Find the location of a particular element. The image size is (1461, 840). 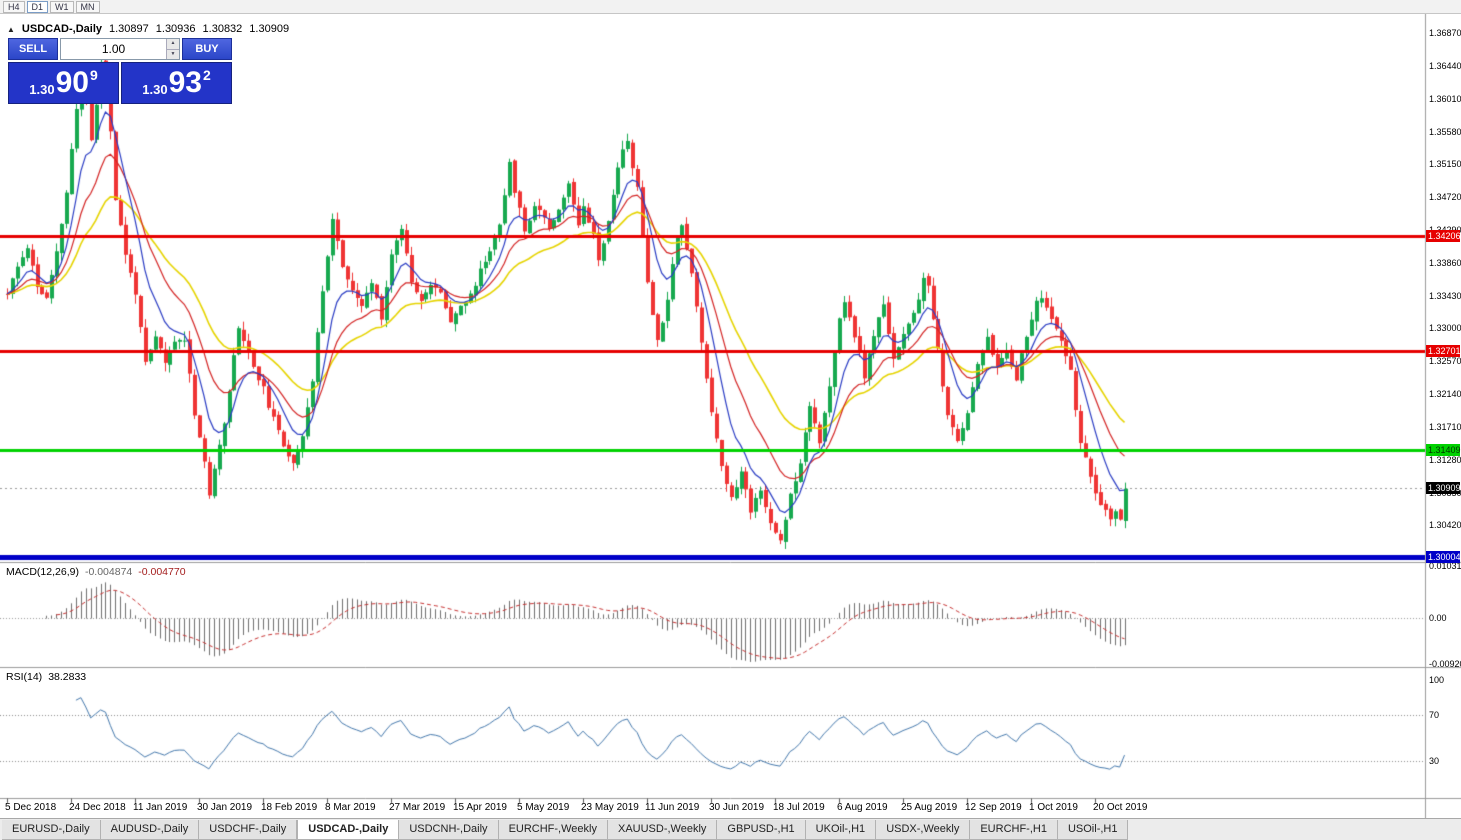

macd-label: MACD(12,26,9) is located at coordinates (42, 572).